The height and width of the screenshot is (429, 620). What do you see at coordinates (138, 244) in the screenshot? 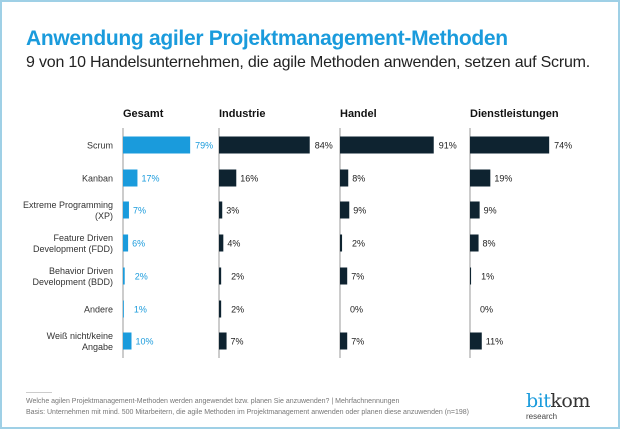
I see `data-label: 6%` at bounding box center [138, 244].